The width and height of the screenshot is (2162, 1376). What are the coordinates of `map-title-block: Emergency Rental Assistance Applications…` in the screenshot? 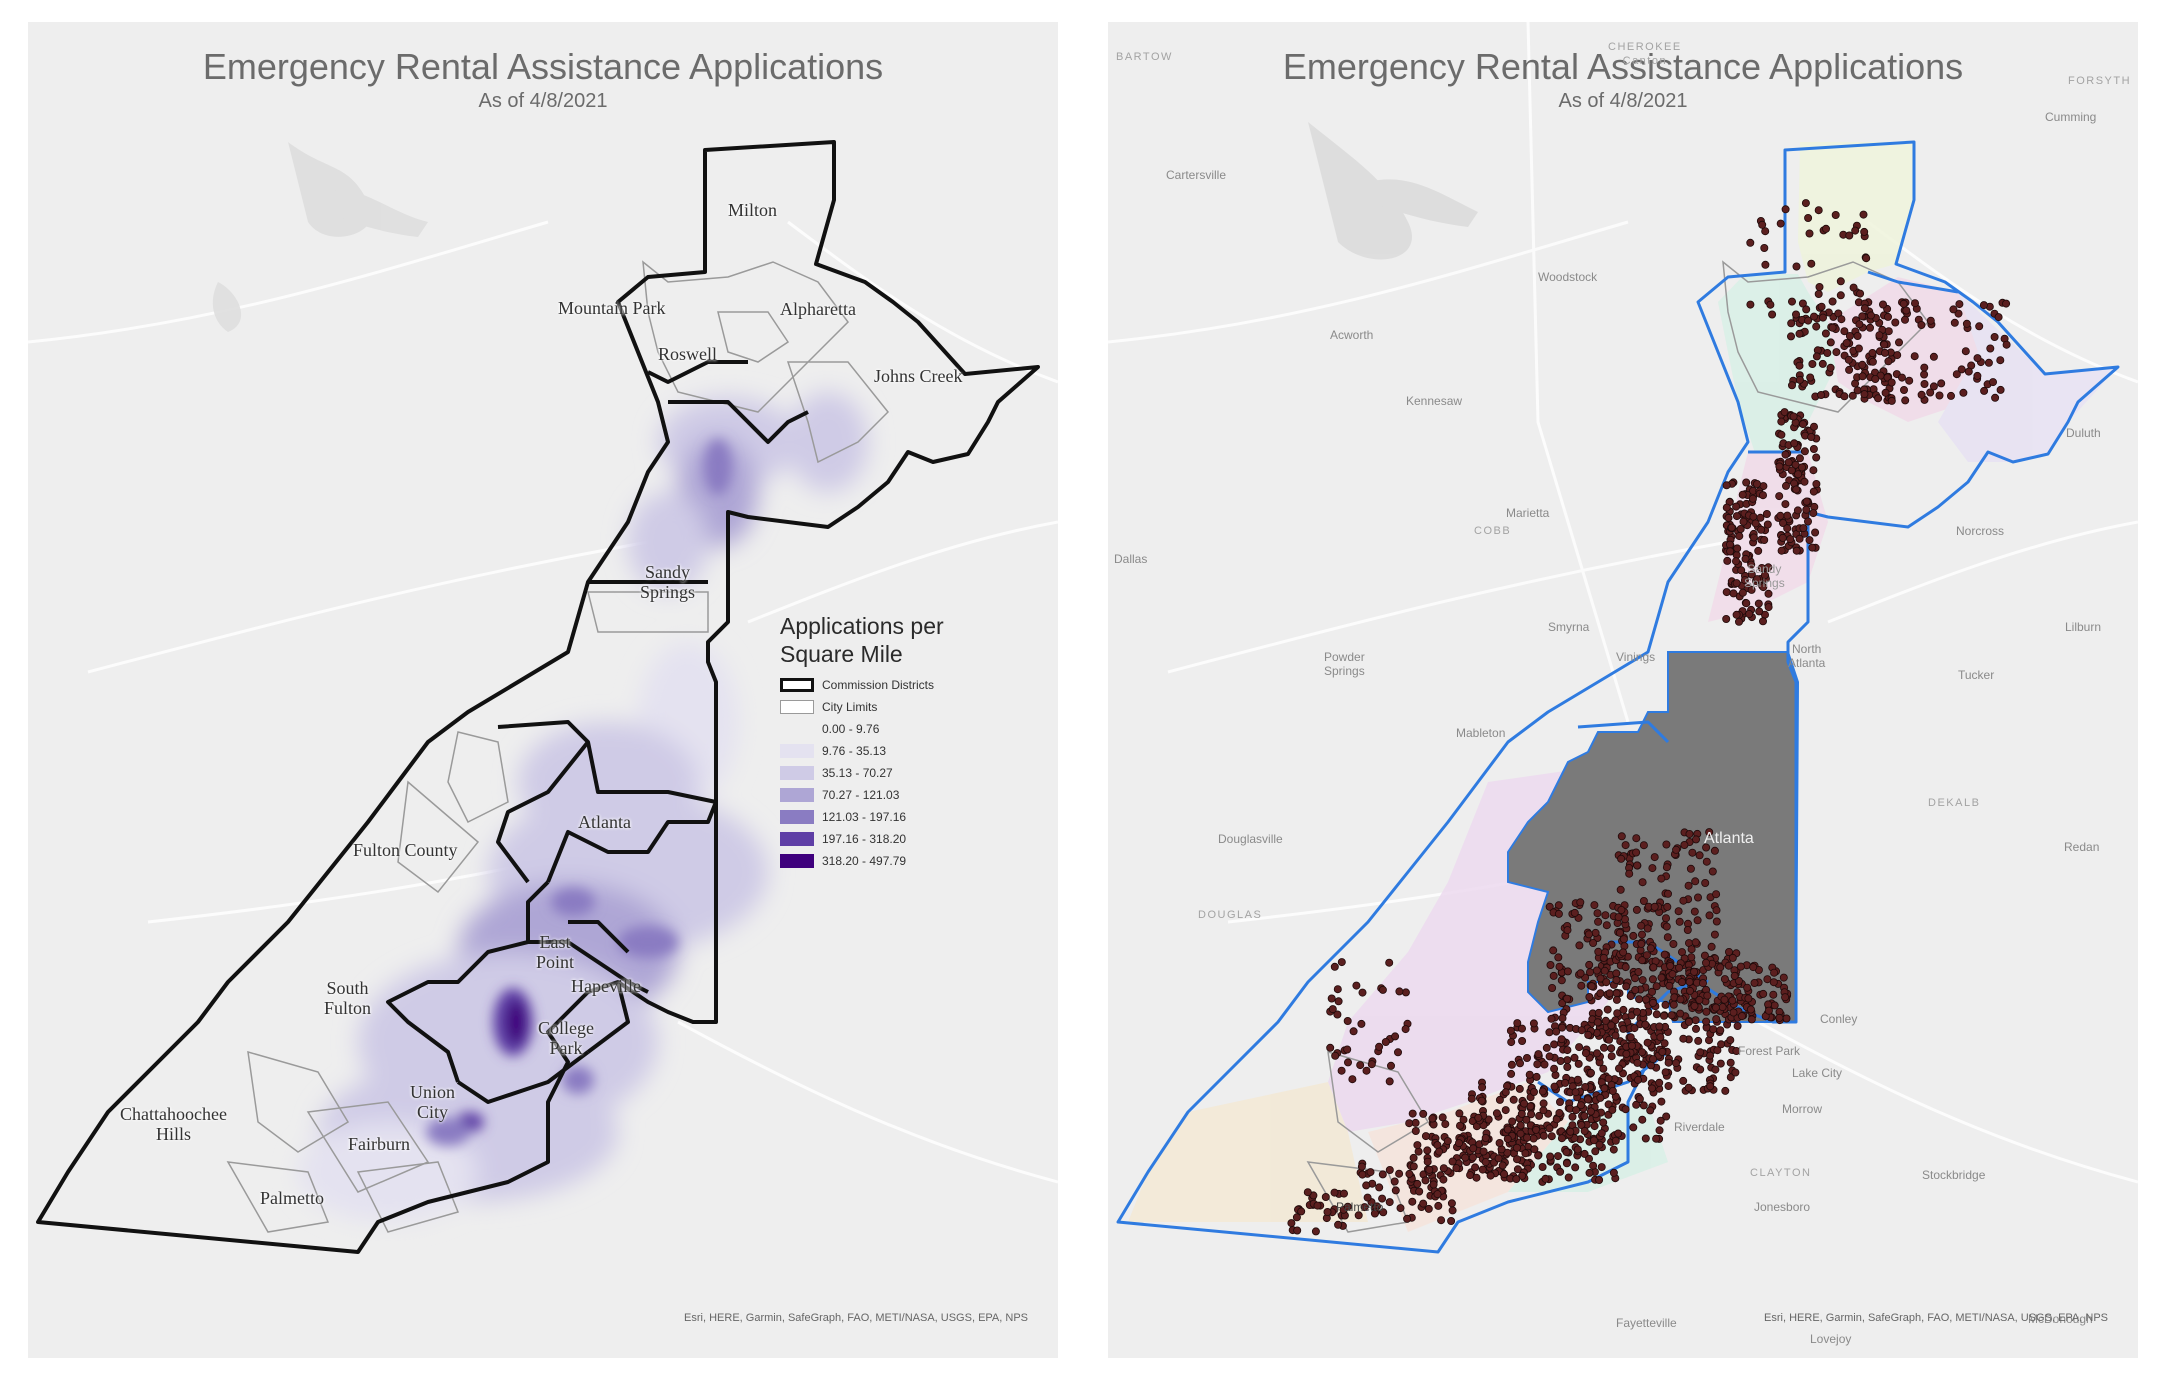 It's located at (1623, 79).